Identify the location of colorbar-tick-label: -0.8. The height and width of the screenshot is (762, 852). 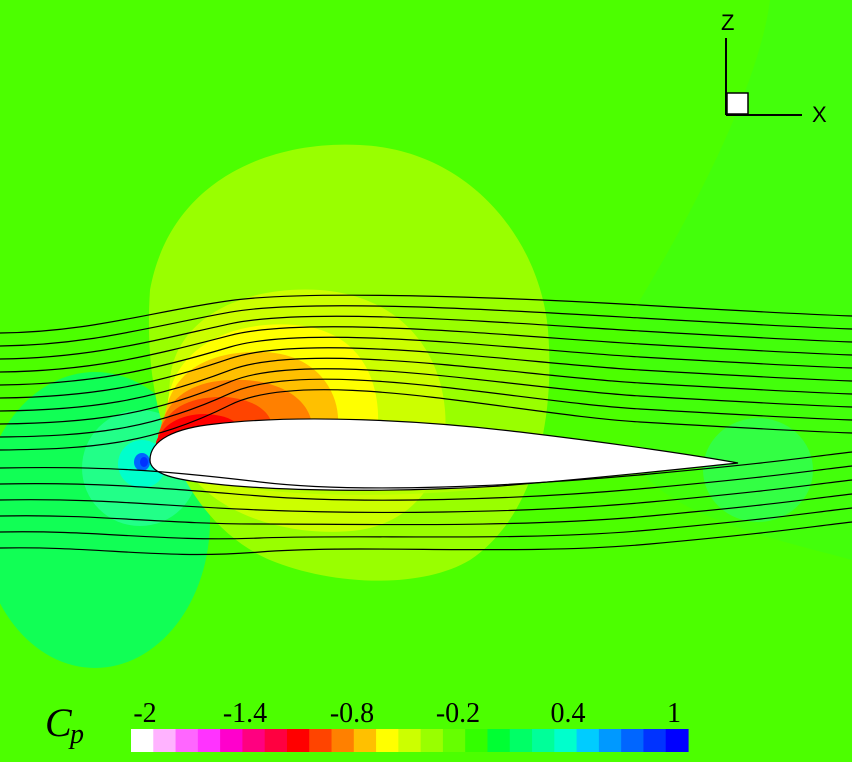
(352, 713).